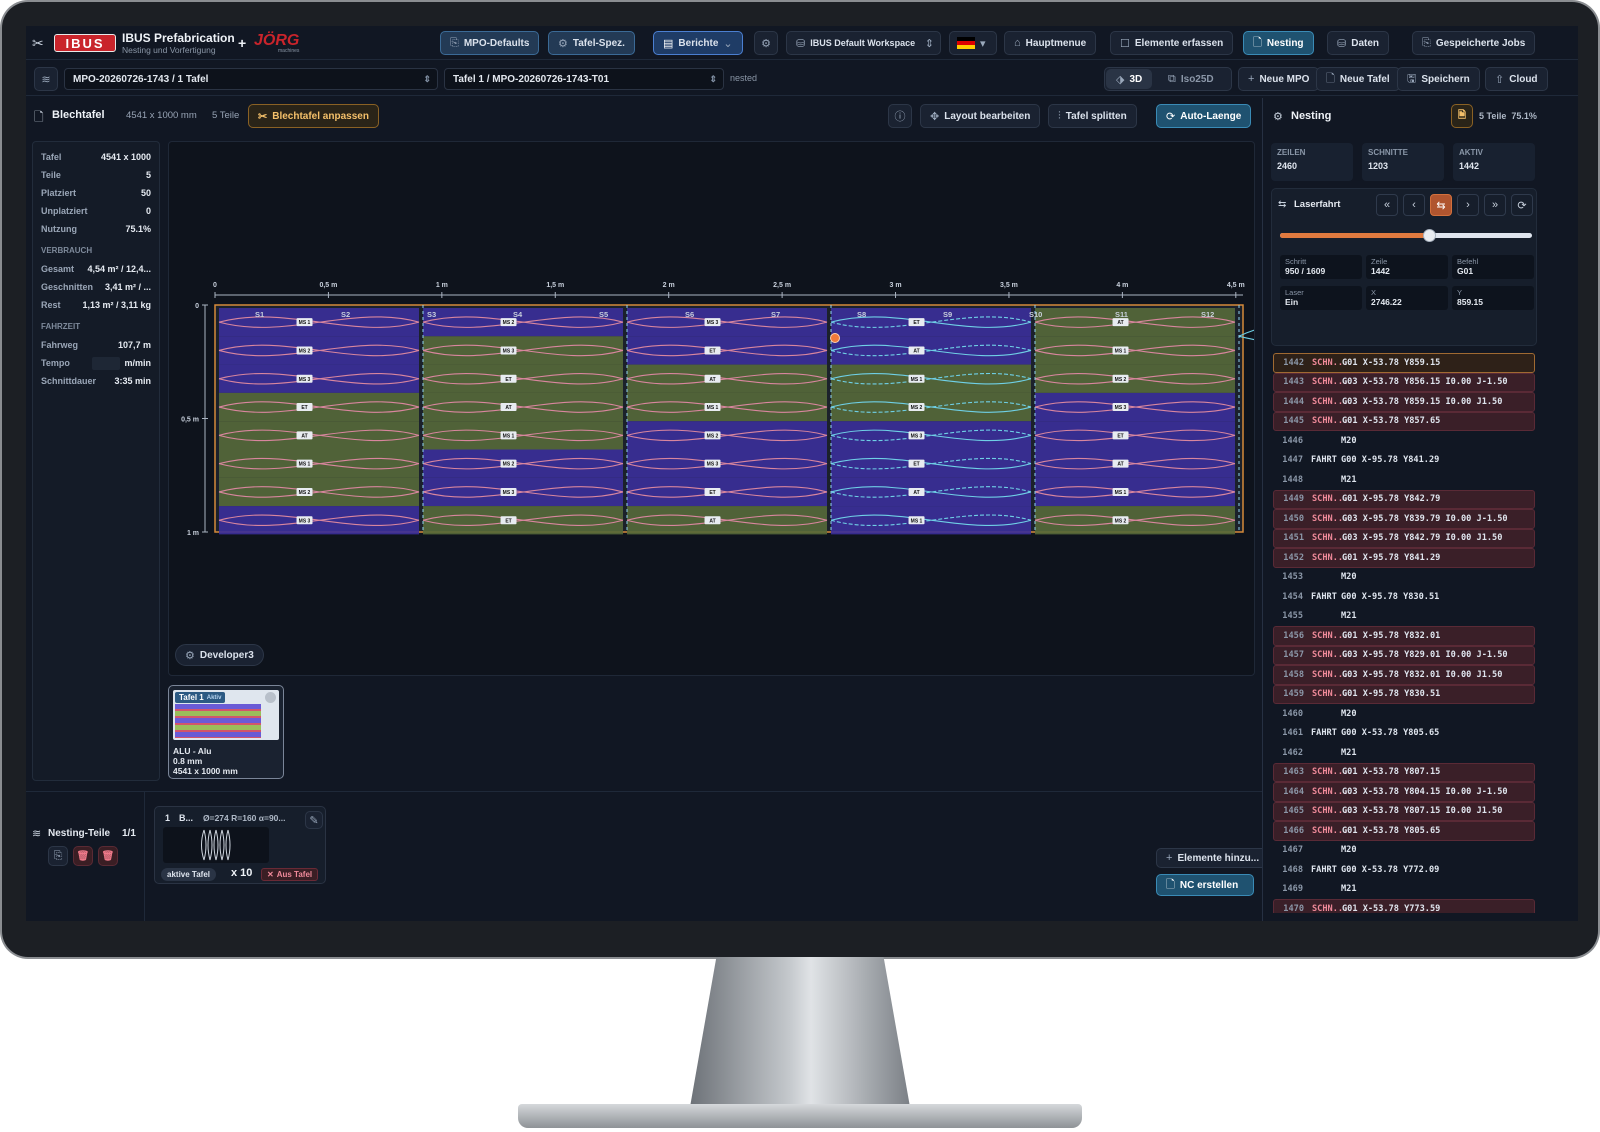 This screenshot has width=1600, height=1132. Describe the element at coordinates (1092, 116) in the screenshot. I see `tafel-splitten-button: ⫶ Tafel splitten` at that location.